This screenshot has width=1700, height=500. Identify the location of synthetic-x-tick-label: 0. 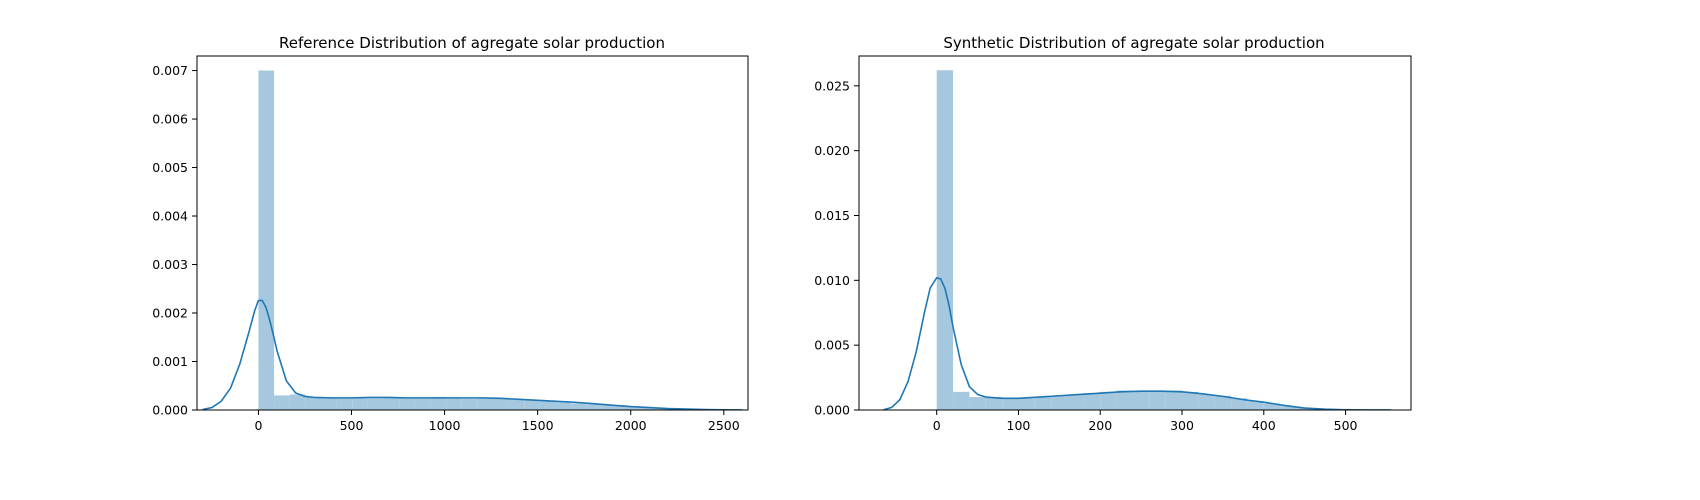
(937, 425).